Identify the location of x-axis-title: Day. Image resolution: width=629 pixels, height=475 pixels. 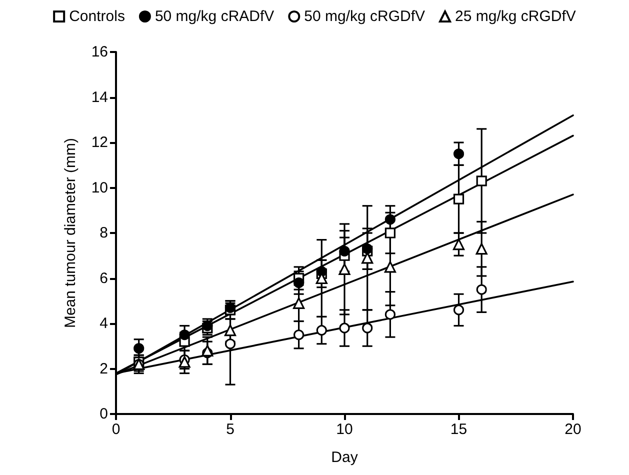
(344, 457).